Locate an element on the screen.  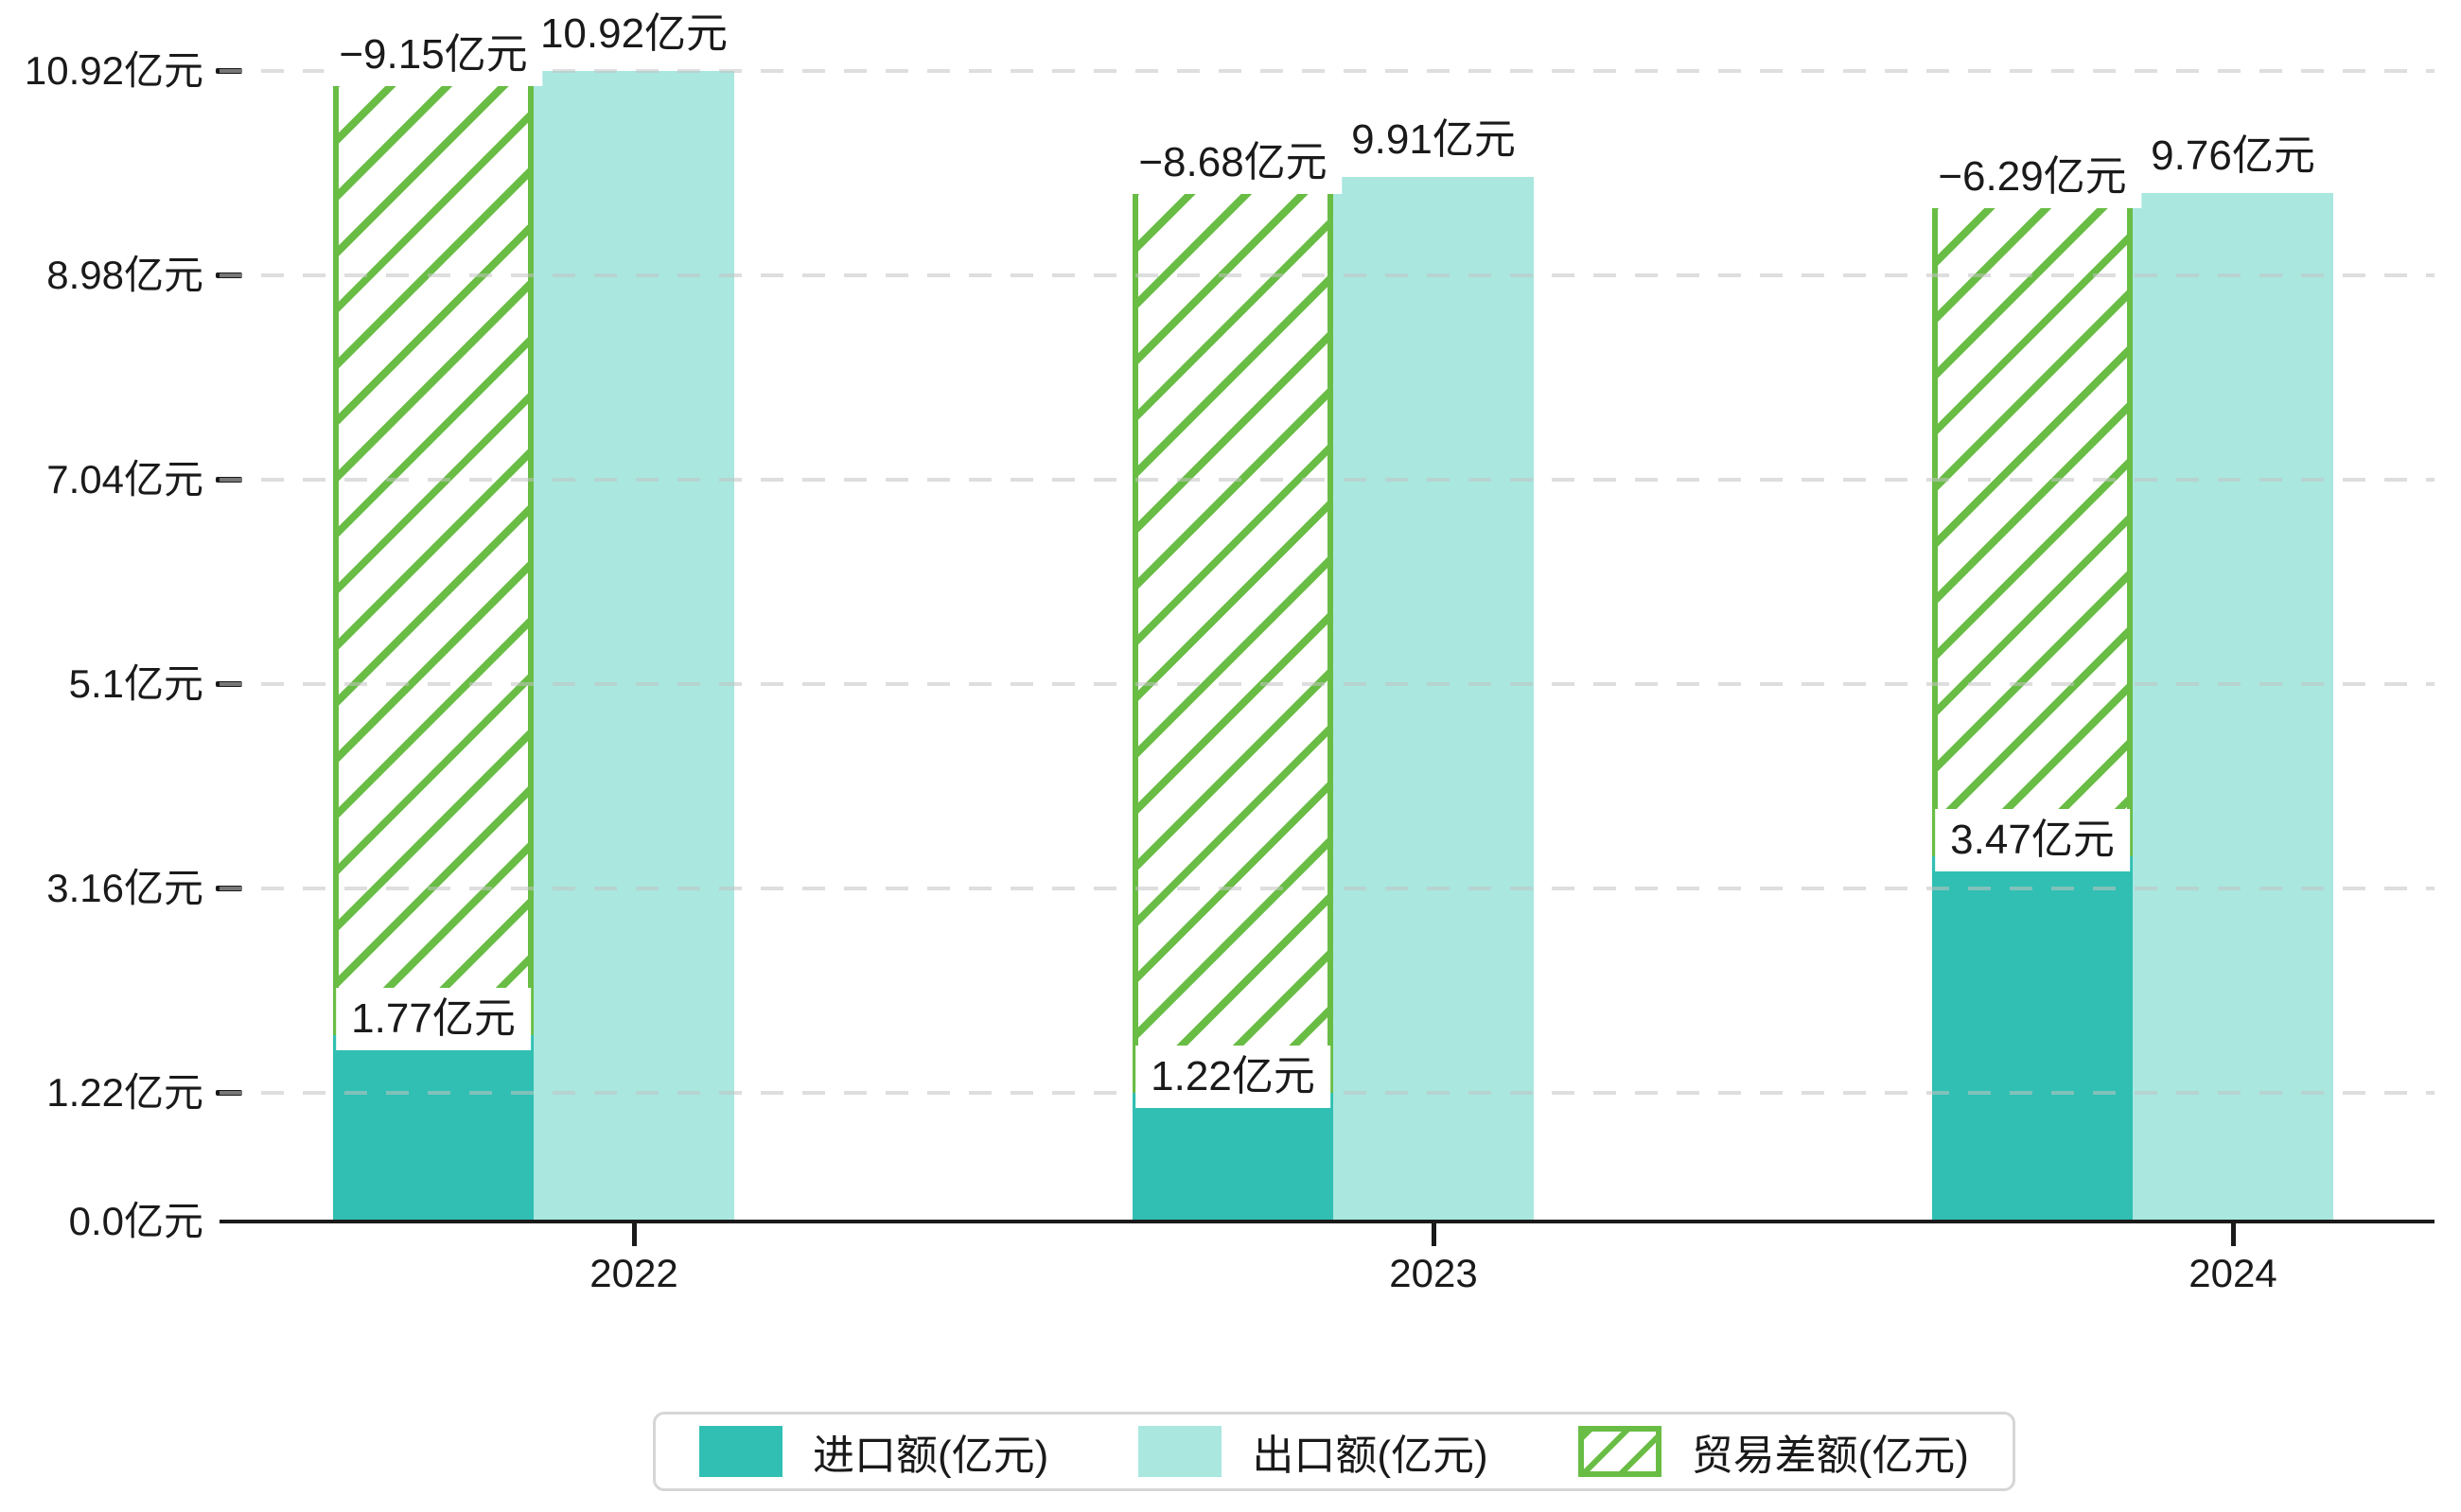
legend-item-import: 进口额(亿元) is located at coordinates (873, 1451).